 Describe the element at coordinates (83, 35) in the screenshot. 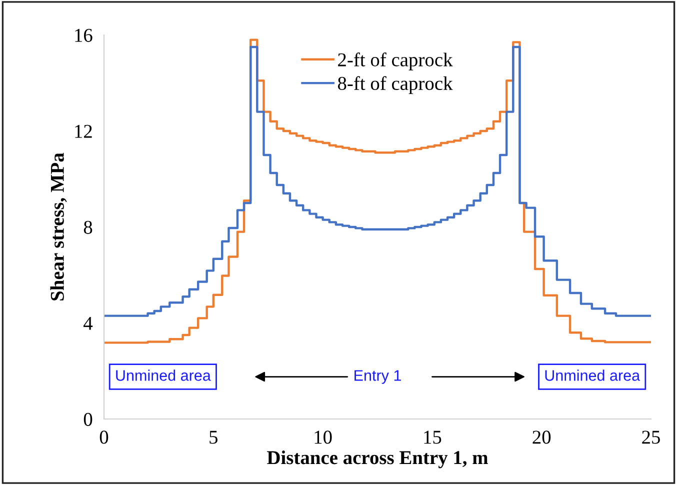

I see `y-tick-label: 16` at that location.